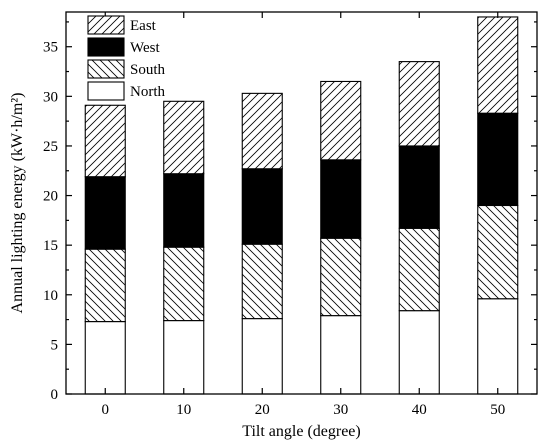  What do you see at coordinates (143, 26) in the screenshot?
I see `legend-label-east: East` at bounding box center [143, 26].